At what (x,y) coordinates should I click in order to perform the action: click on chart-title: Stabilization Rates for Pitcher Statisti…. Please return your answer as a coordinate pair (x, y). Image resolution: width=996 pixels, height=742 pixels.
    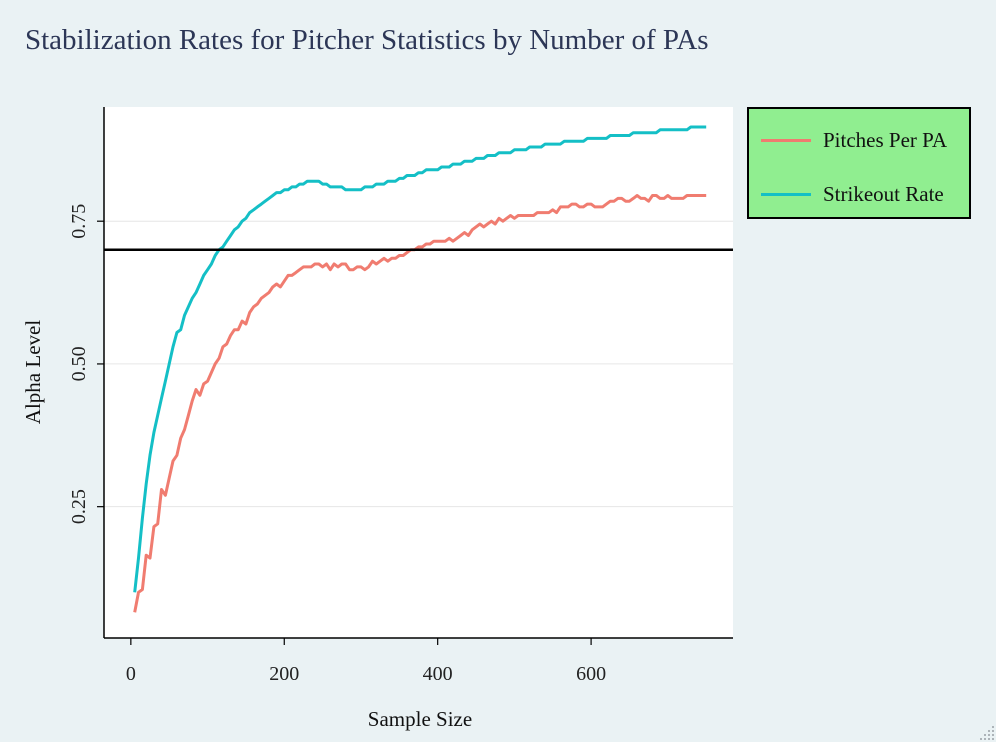
    Looking at the image, I should click on (367, 40).